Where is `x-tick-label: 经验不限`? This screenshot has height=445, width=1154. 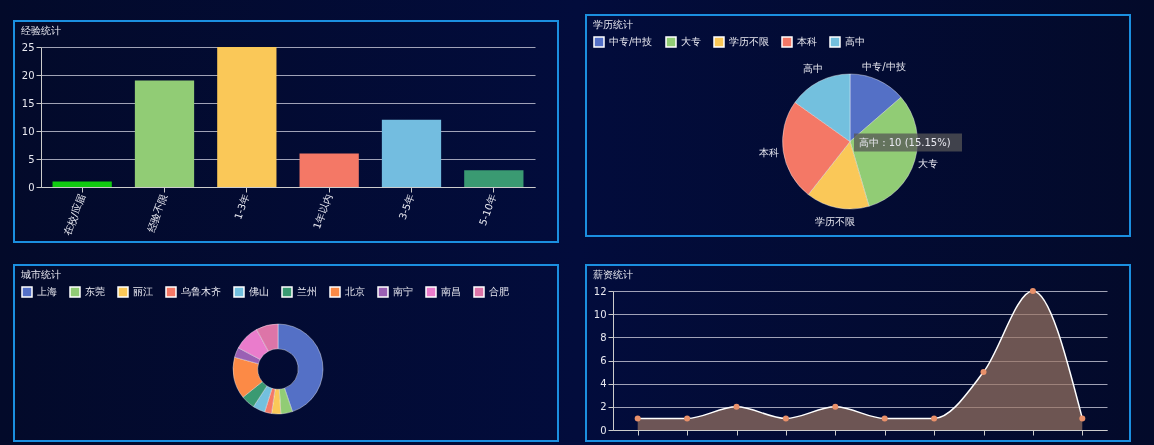
x-tick-label: 经验不限 is located at coordinates (157, 213).